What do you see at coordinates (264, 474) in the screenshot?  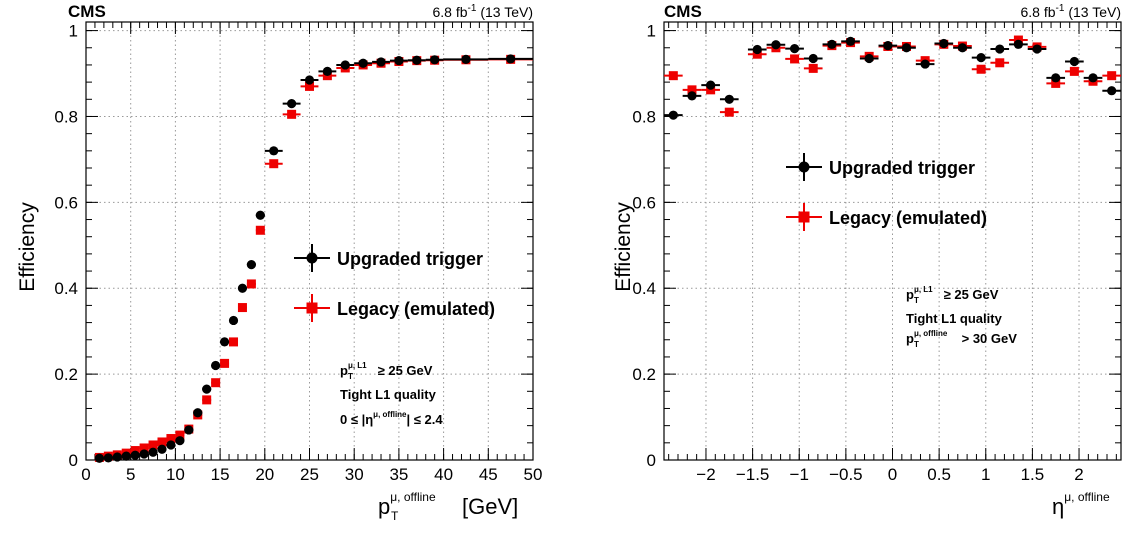 I see `x-tick-label: 20` at bounding box center [264, 474].